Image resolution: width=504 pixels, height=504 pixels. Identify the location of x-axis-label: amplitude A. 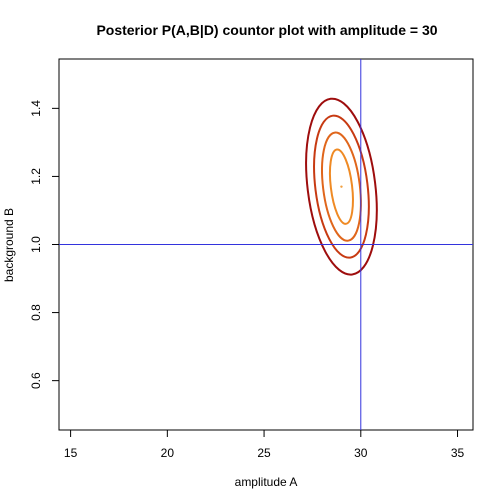
(266, 482).